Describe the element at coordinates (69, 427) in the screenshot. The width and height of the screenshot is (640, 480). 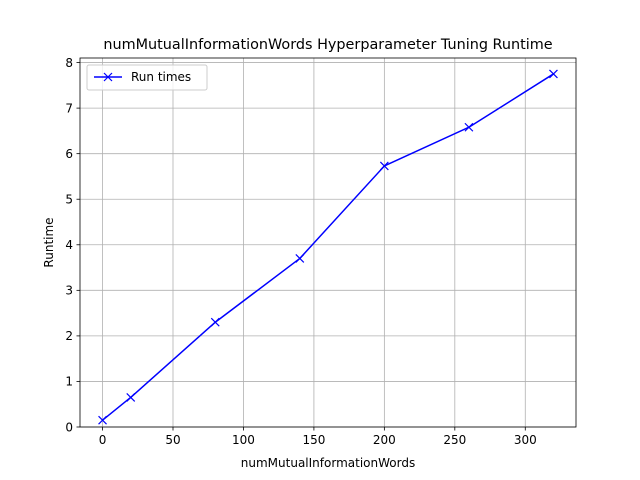
I see `y-tick-label: 0` at that location.